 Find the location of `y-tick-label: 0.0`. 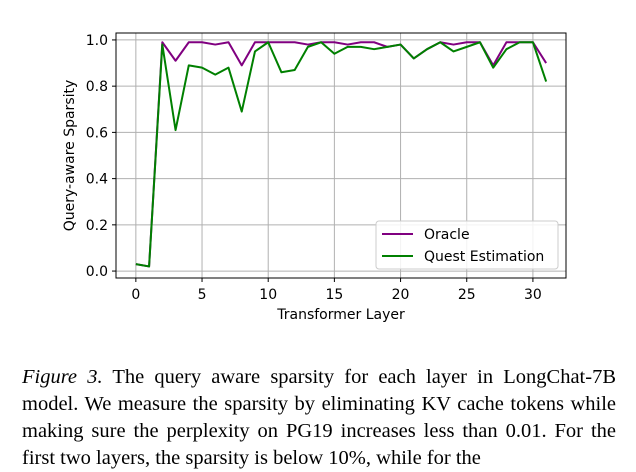

y-tick-label: 0.0 is located at coordinates (97, 272).